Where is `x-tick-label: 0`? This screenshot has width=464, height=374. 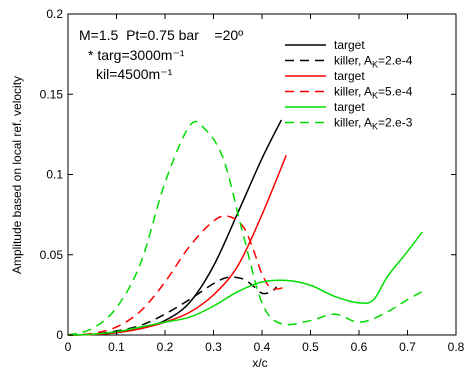 x-tick-label: 0 is located at coordinates (68, 347).